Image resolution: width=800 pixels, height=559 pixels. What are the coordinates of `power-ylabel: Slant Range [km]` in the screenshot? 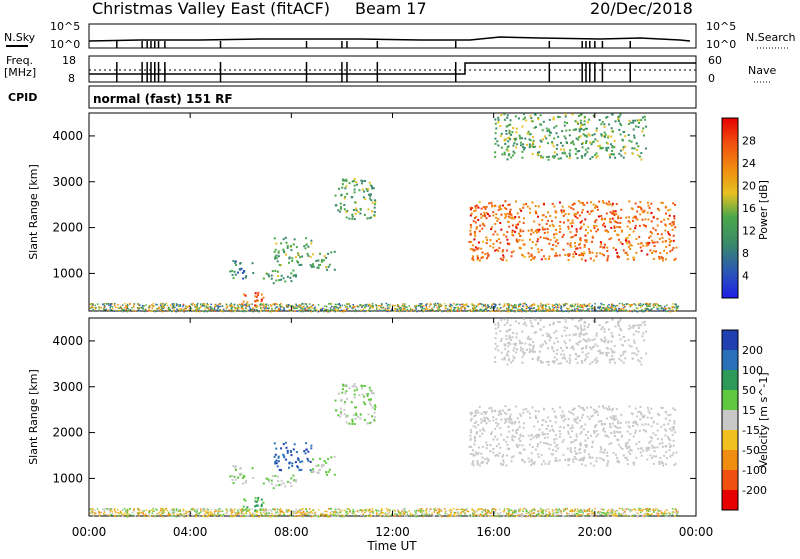 It's located at (33, 212).